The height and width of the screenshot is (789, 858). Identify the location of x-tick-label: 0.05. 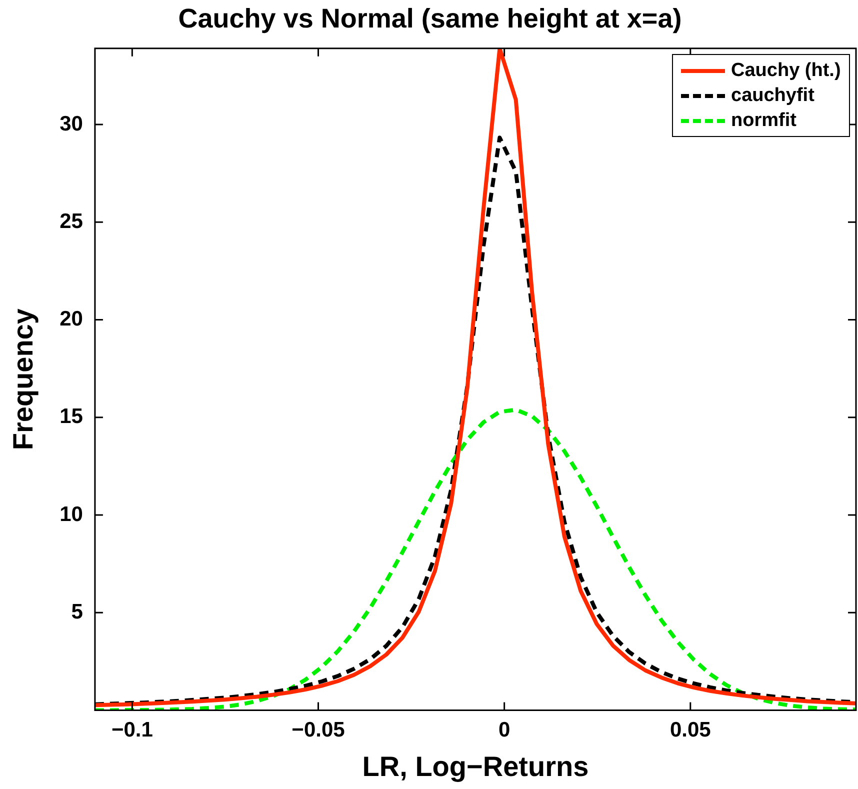
(691, 730).